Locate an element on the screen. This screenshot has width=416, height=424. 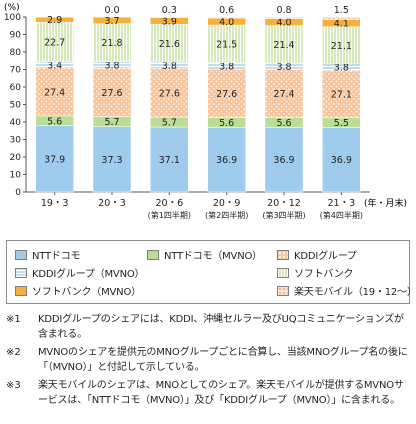
data-label: 1.5 is located at coordinates (341, 10).